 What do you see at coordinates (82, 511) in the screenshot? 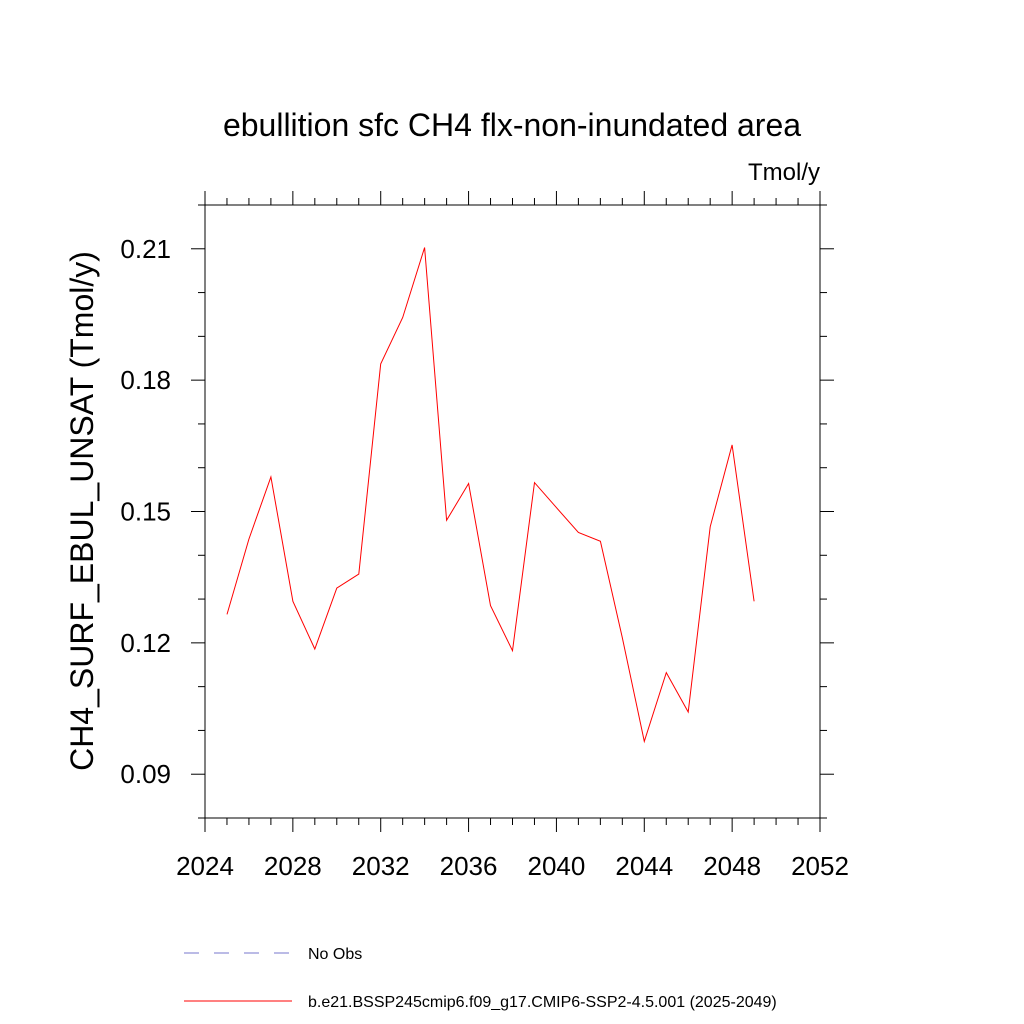
I see `y-axis-label: CH4_SURF_EBUL_UNSAT (Tmol/y)` at bounding box center [82, 511].